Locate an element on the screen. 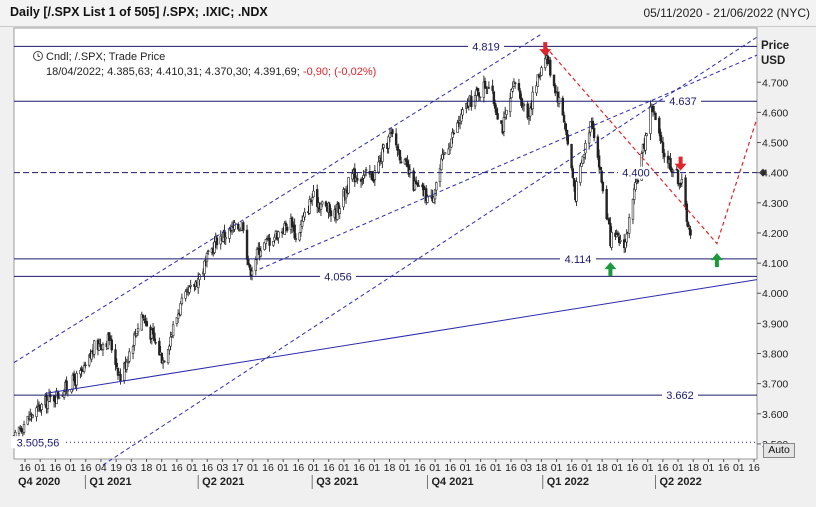  quarter-label: Q2 2021 is located at coordinates (223, 482).